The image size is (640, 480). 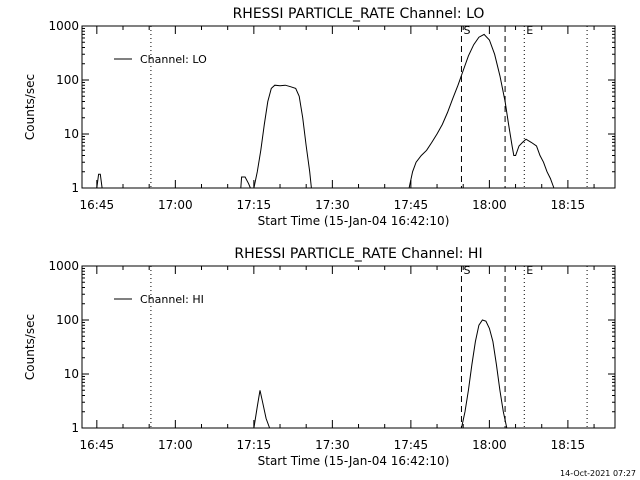 What do you see at coordinates (598, 473) in the screenshot?
I see `footer-timestamp: 14-Oct-2021 07:27` at bounding box center [598, 473].